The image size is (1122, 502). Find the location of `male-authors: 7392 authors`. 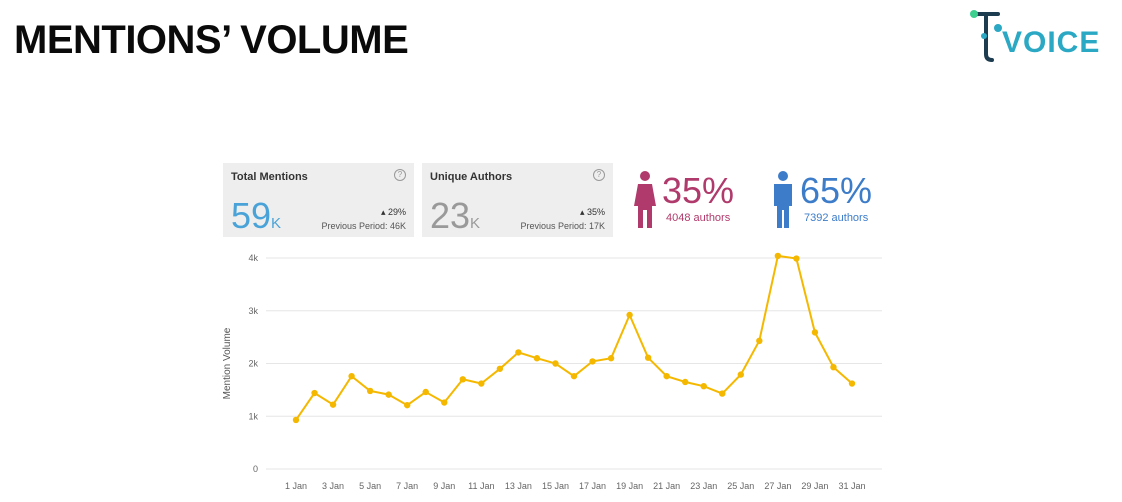

male-authors: 7392 authors is located at coordinates (836, 218).